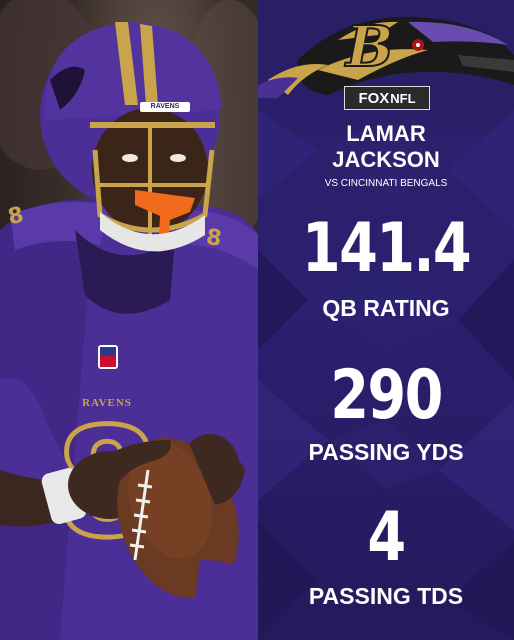  Describe the element at coordinates (386, 395) in the screenshot. I see `passing-yds-value: 290` at that location.